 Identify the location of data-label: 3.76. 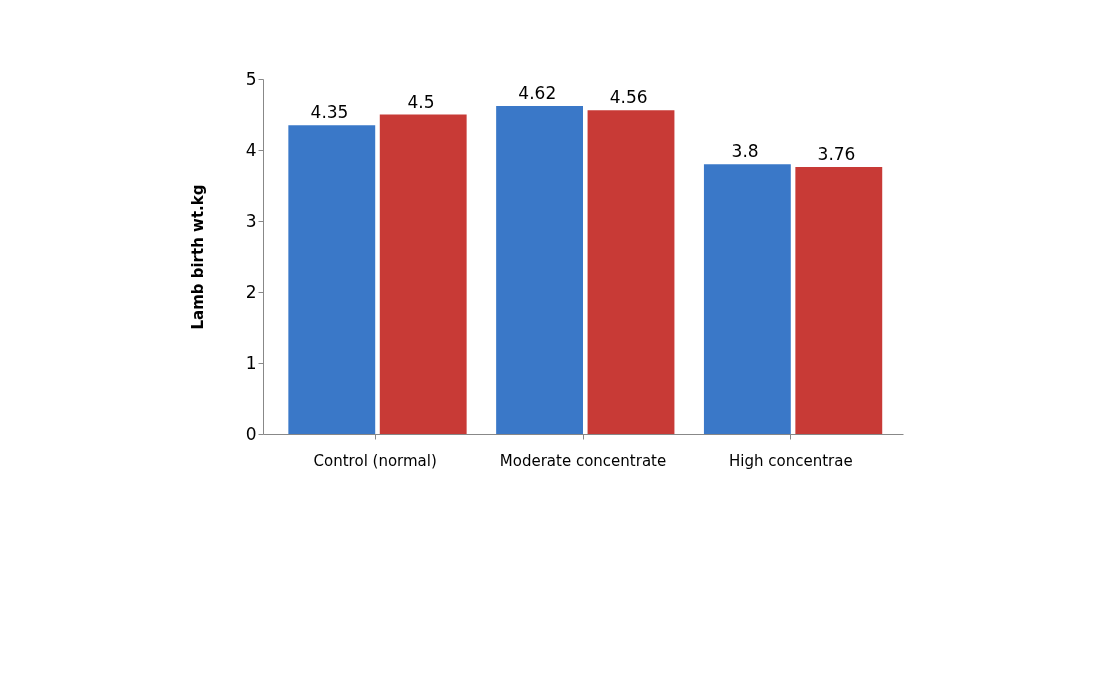
(836, 154).